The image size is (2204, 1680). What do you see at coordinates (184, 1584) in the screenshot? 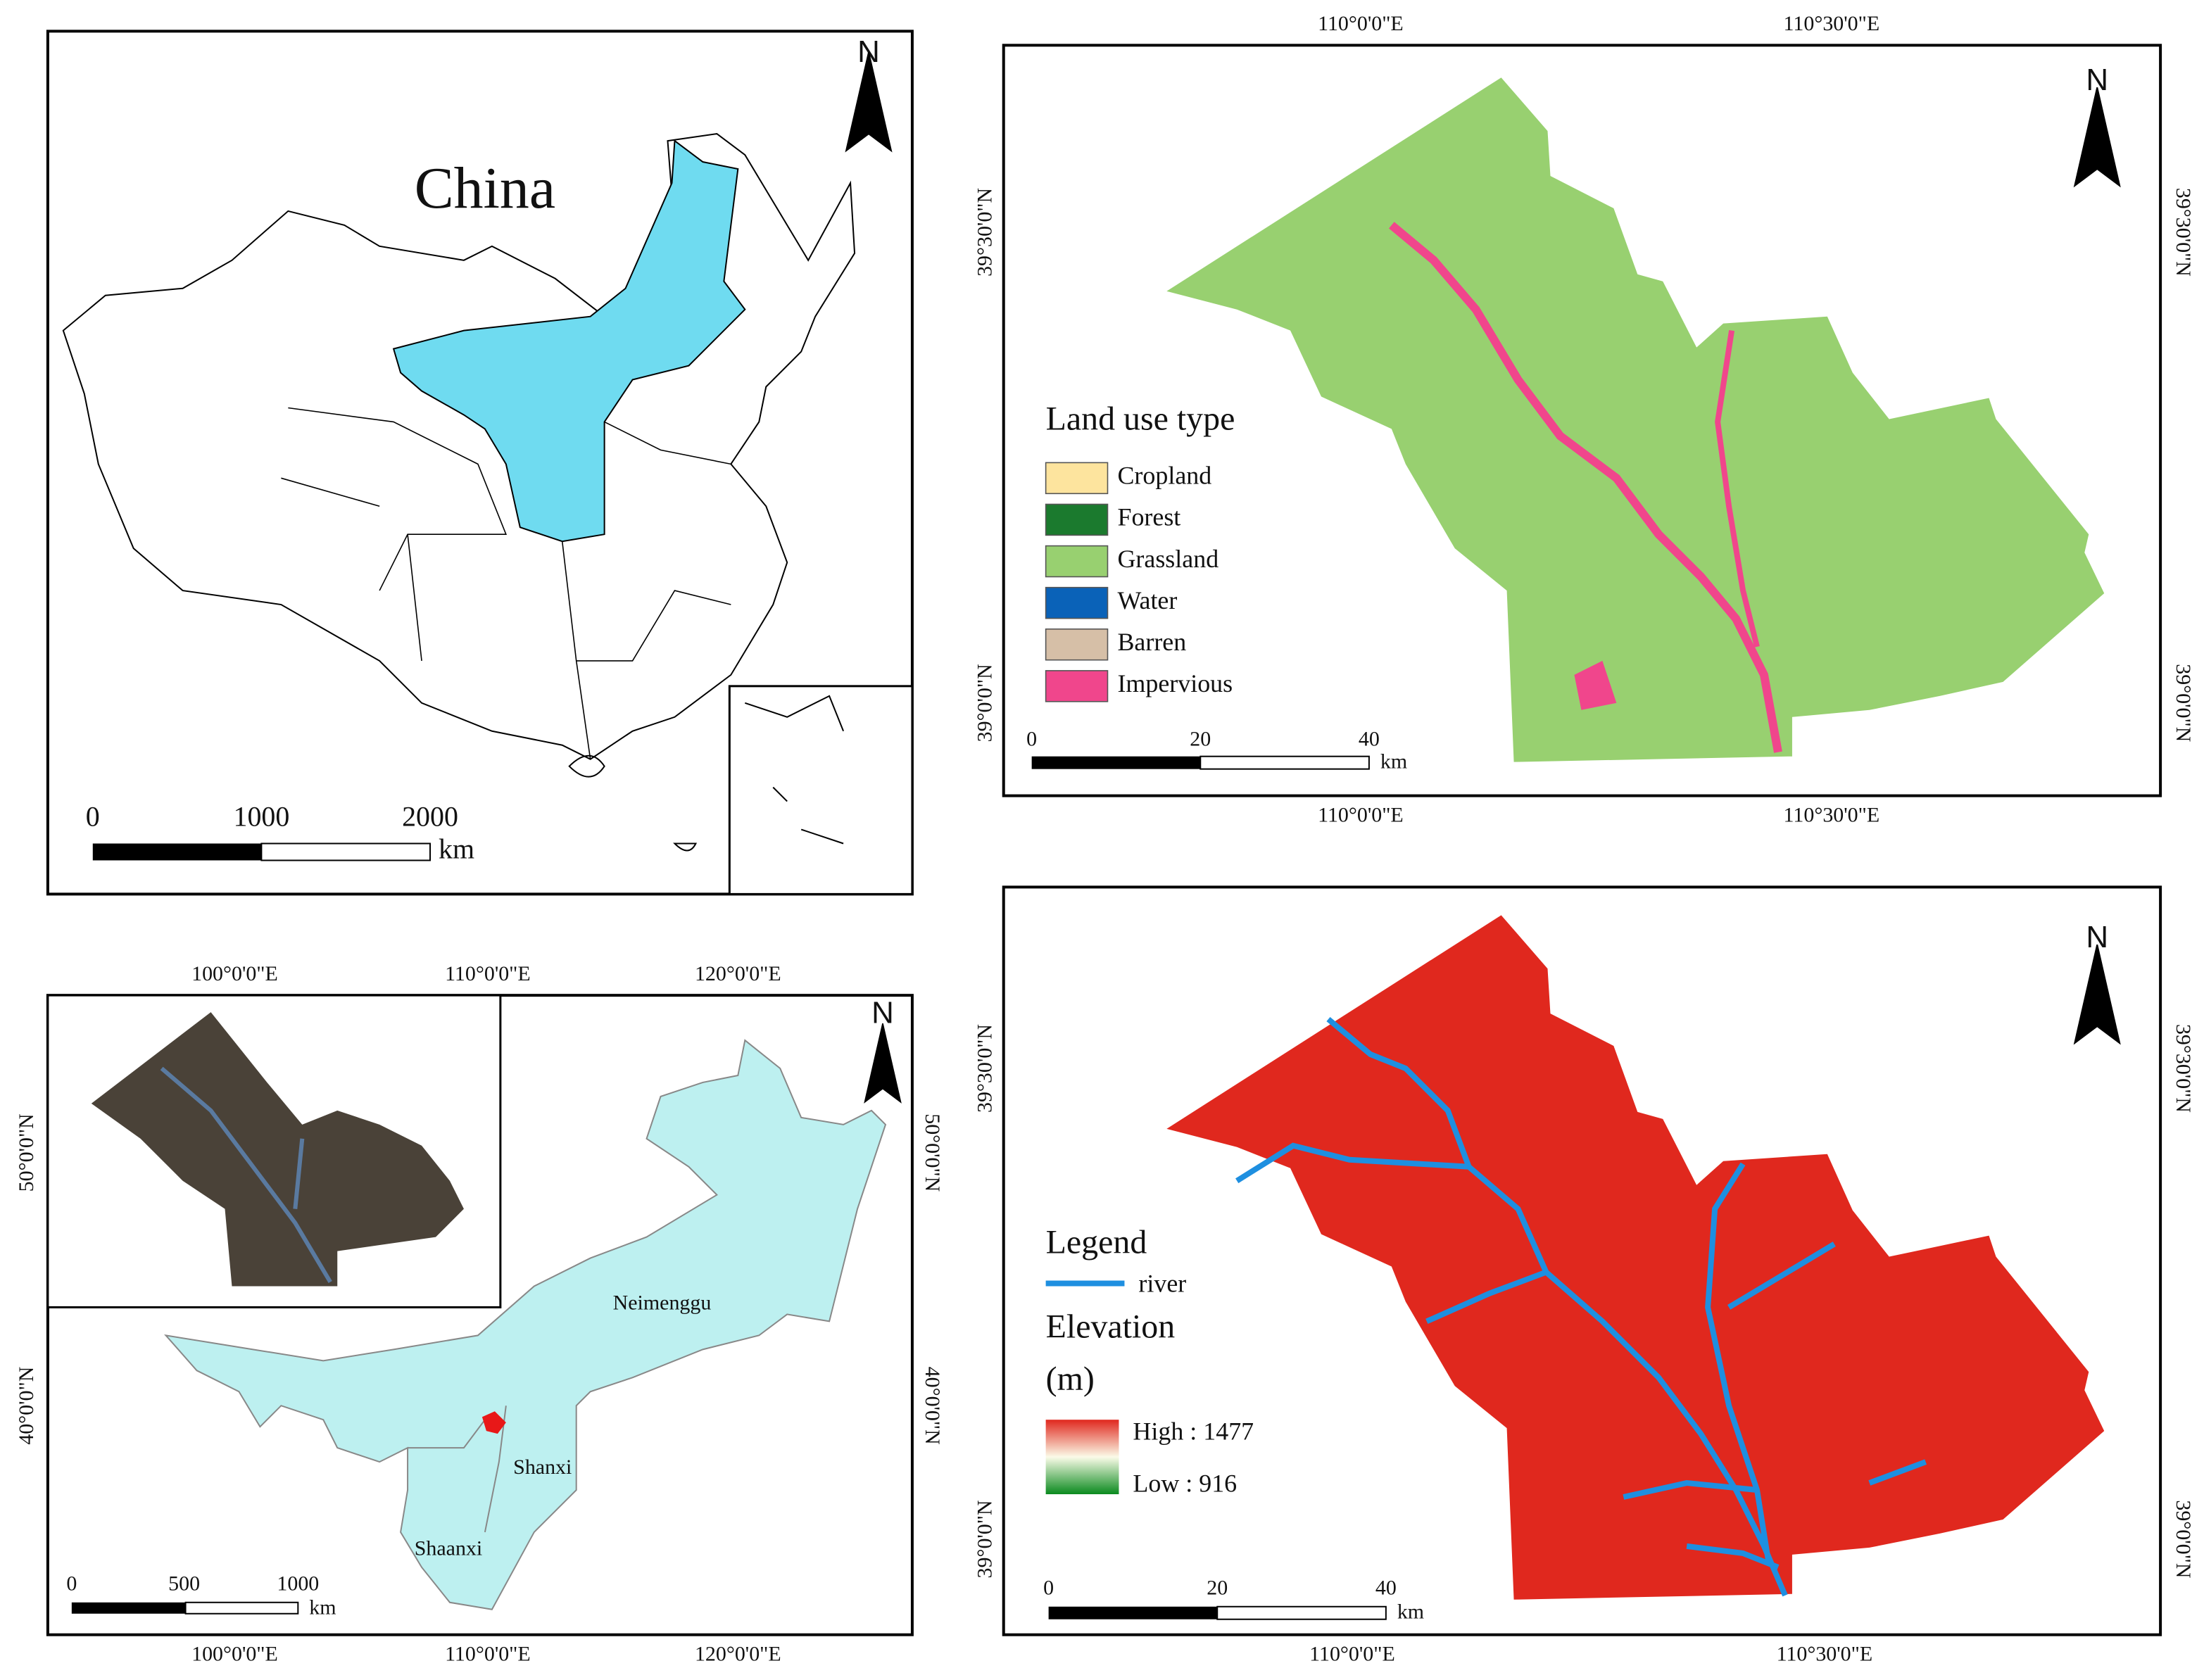
I see `scale-label: 500` at bounding box center [184, 1584].